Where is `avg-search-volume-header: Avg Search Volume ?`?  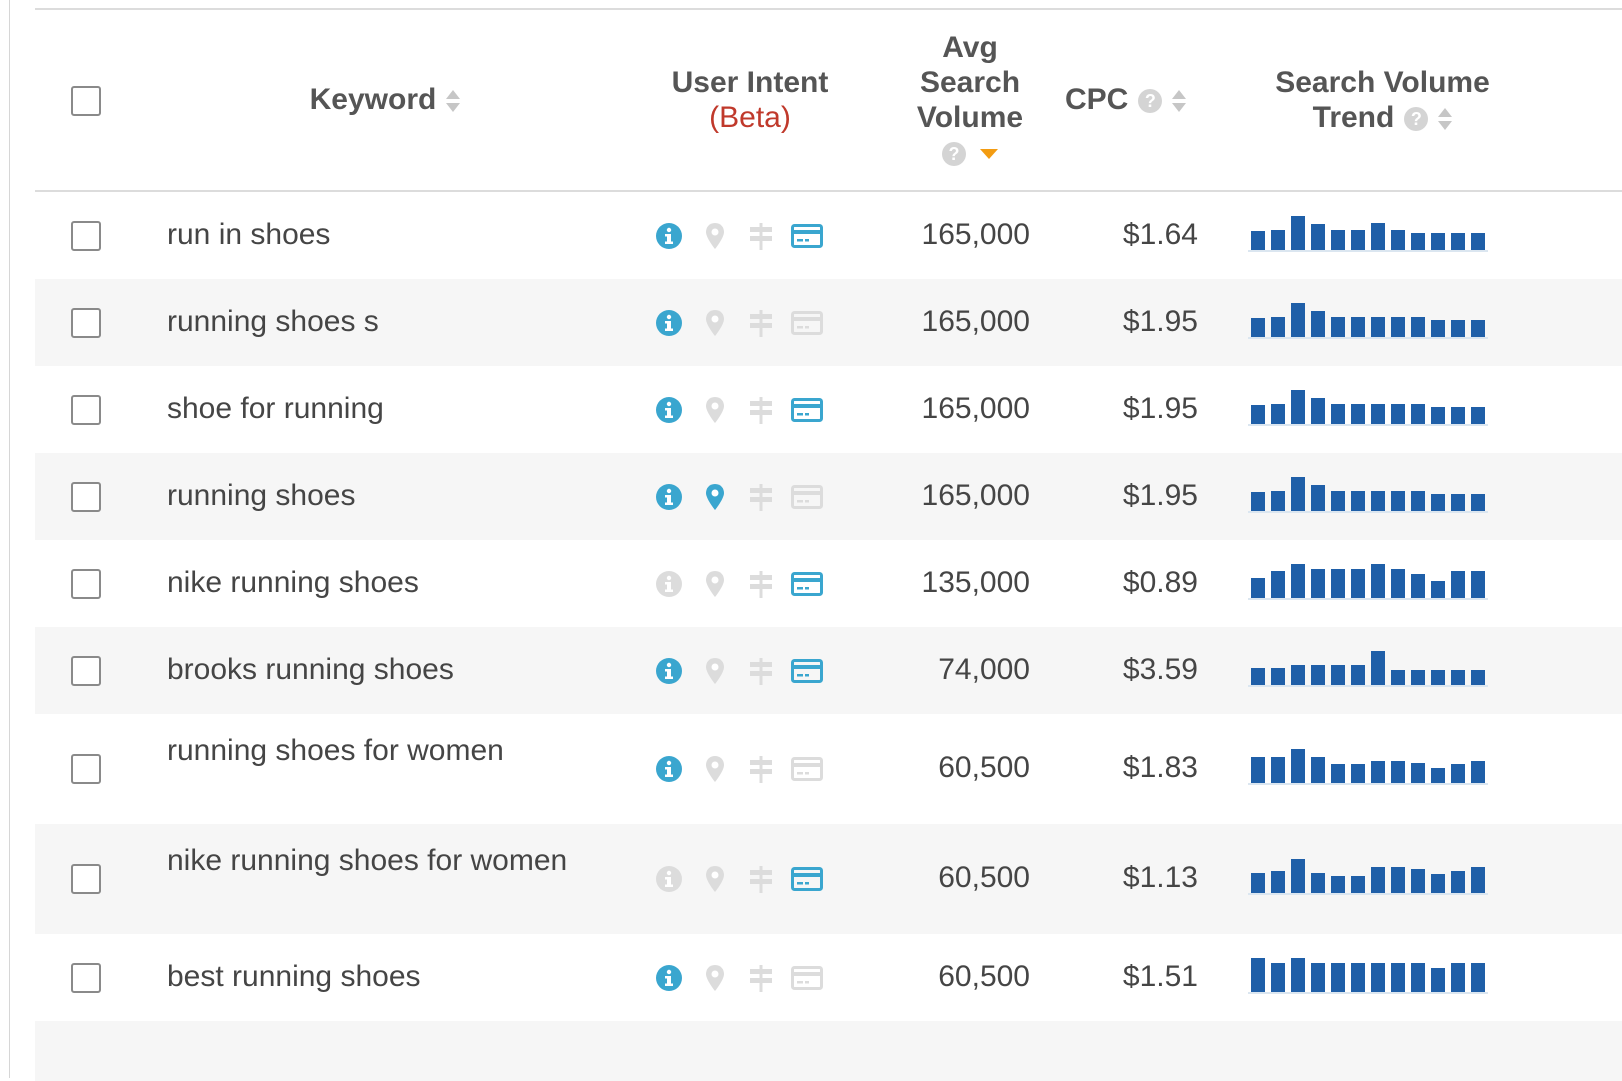
avg-search-volume-header: Avg Search Volume ? is located at coordinates (970, 100).